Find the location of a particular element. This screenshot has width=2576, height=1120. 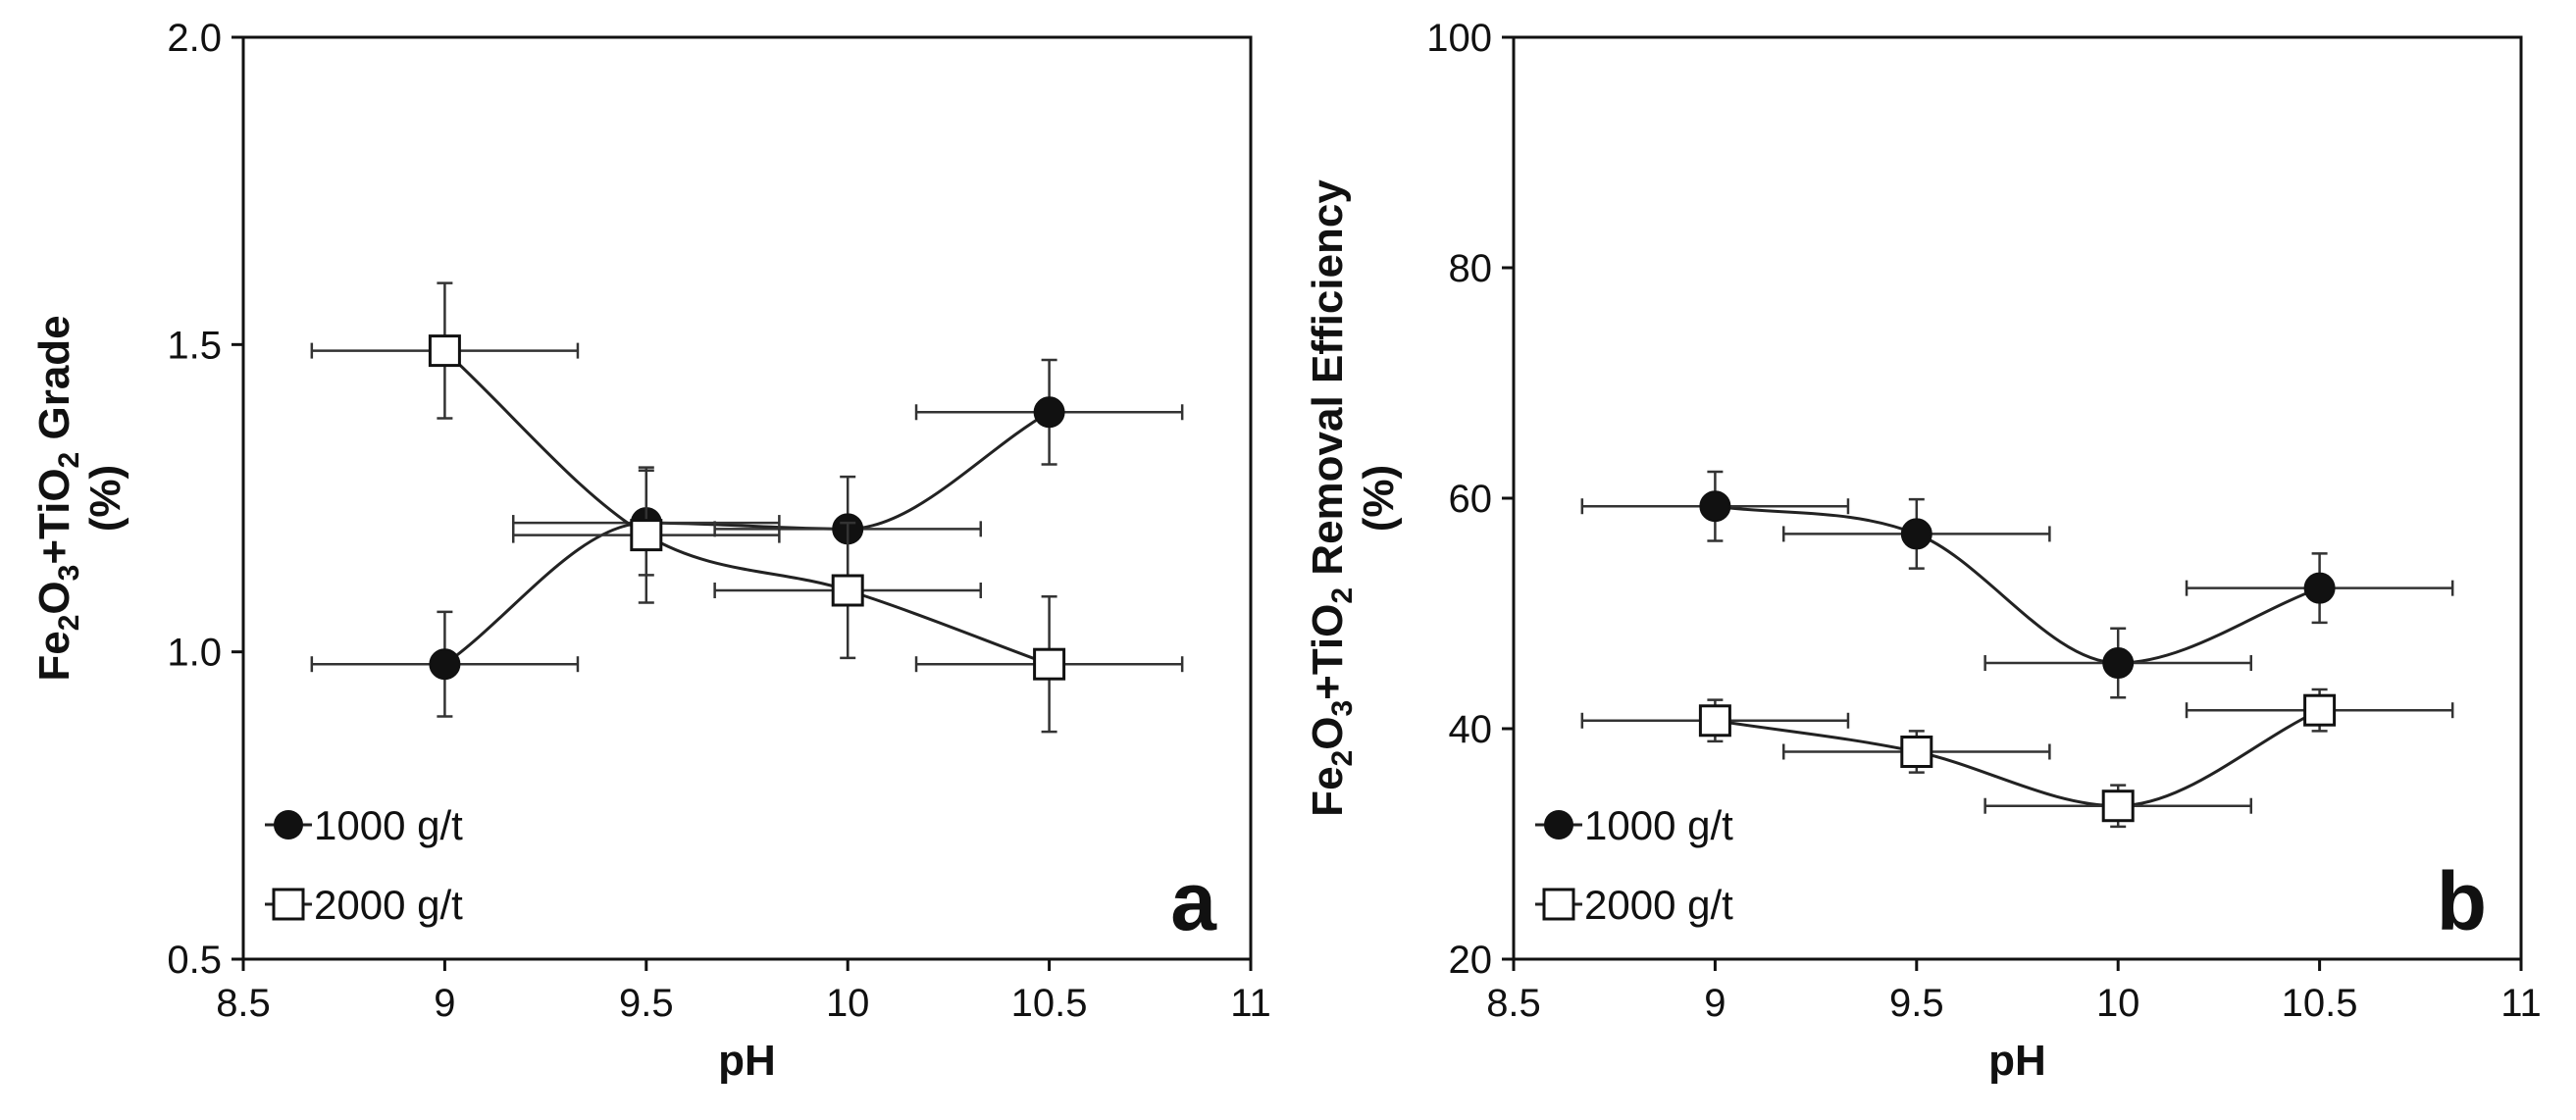

y-axis-title-part: Grade is located at coordinates (54, 383).